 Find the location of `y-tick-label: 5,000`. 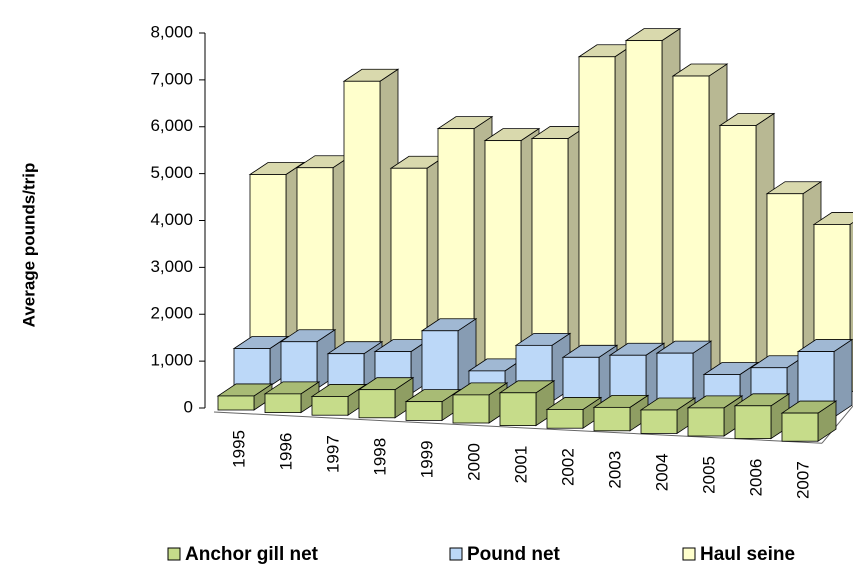

y-tick-label: 5,000 is located at coordinates (171, 172).